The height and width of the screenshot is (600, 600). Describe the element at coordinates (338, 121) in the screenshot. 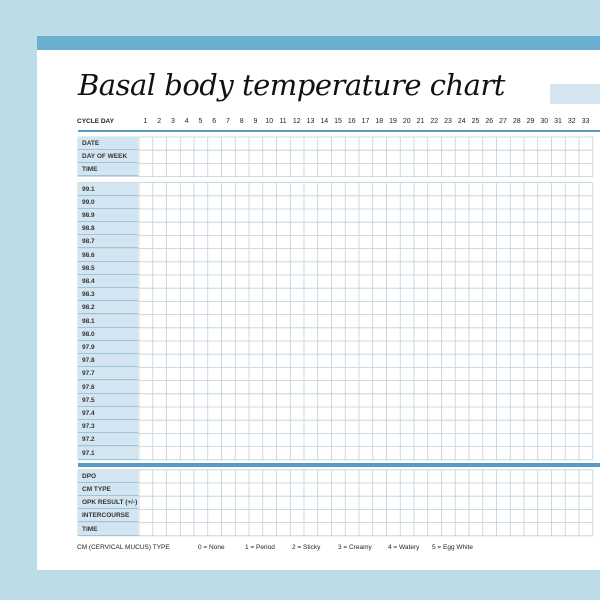

I see `cycle-day-number: 15` at that location.